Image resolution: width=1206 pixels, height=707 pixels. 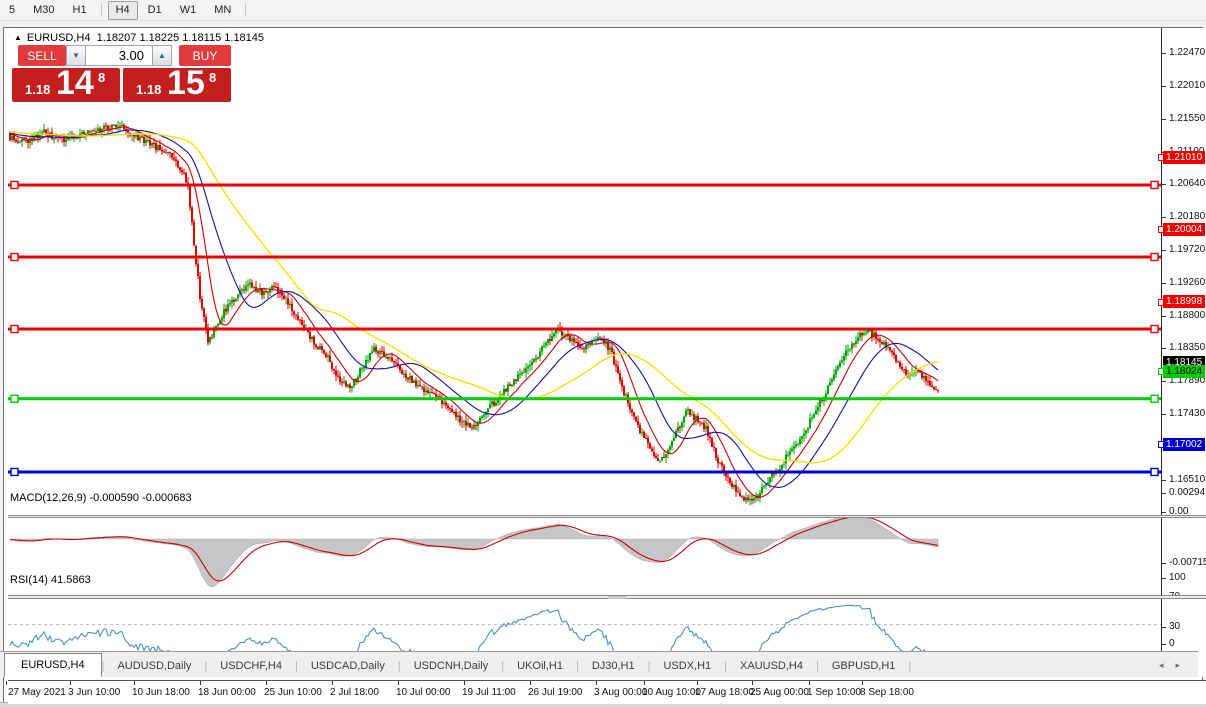 I want to click on rsi-axis-label: 0, so click(x=1172, y=643).